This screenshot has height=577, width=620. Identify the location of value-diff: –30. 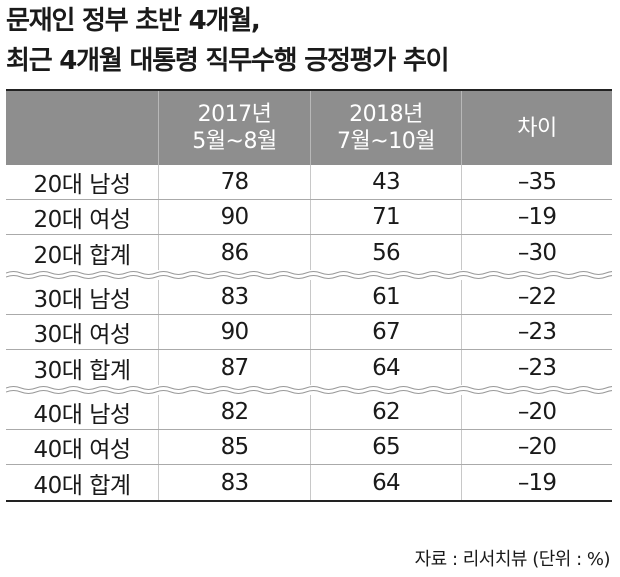
(537, 252).